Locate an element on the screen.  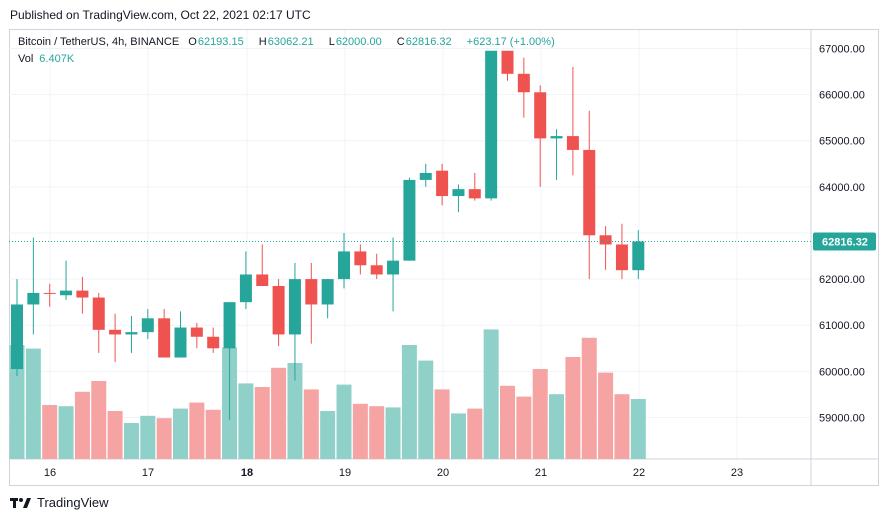
y-tick-label: 67000.00 is located at coordinates (842, 49).